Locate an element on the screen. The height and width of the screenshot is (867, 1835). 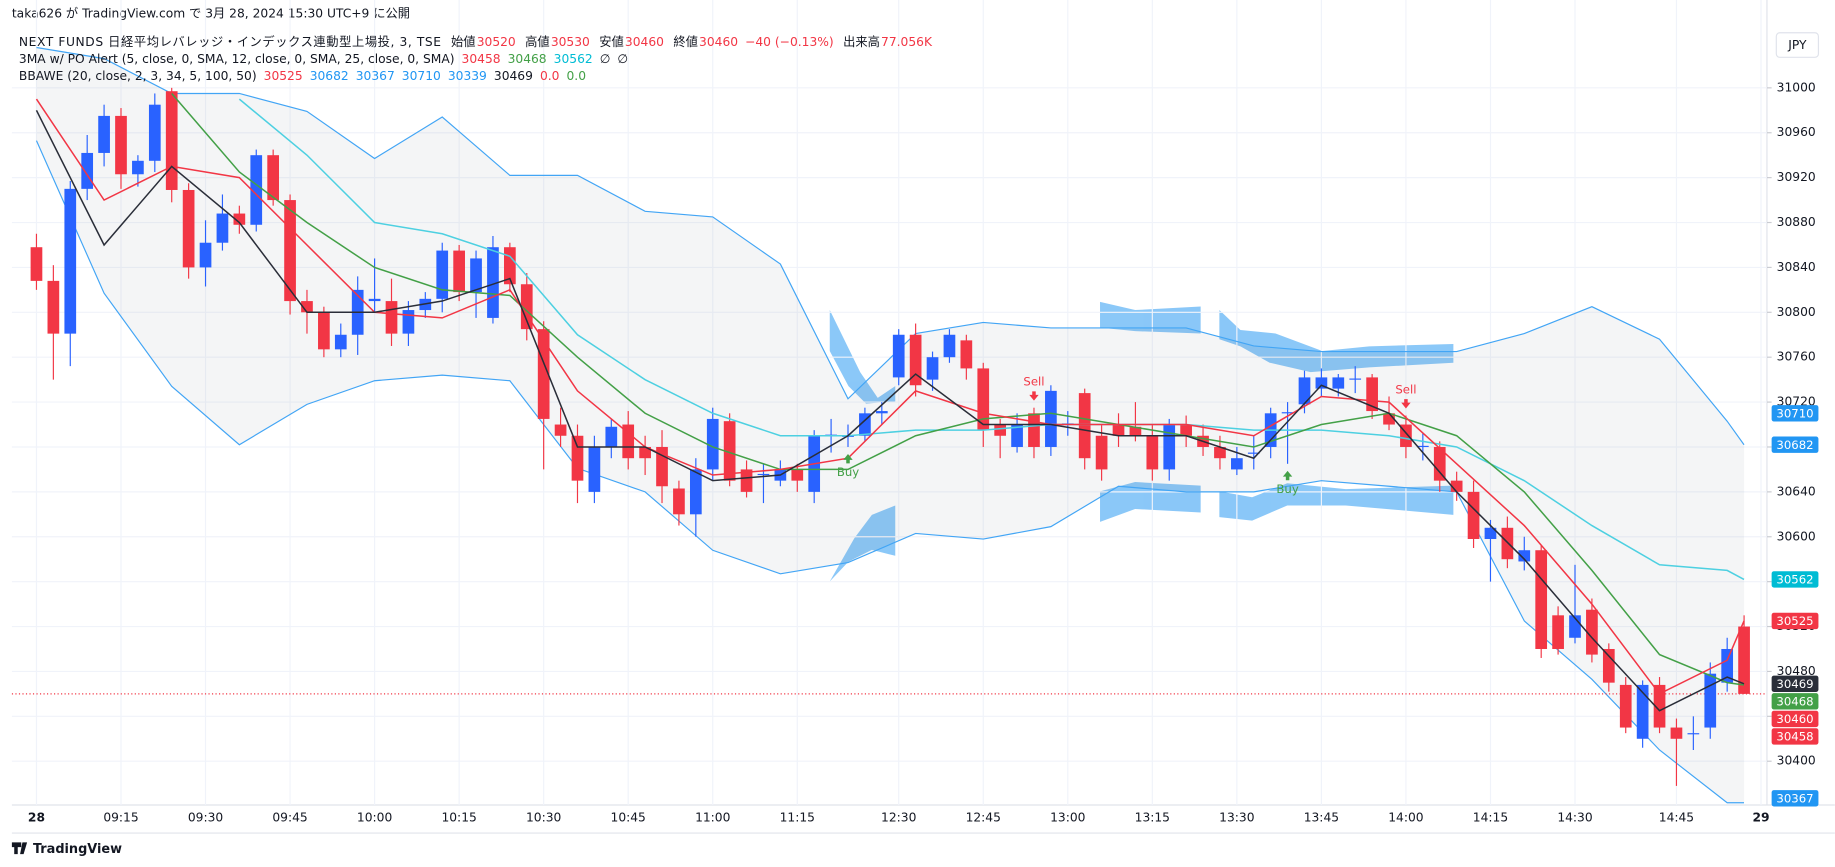
currency-button: JPY is located at coordinates (1797, 45).